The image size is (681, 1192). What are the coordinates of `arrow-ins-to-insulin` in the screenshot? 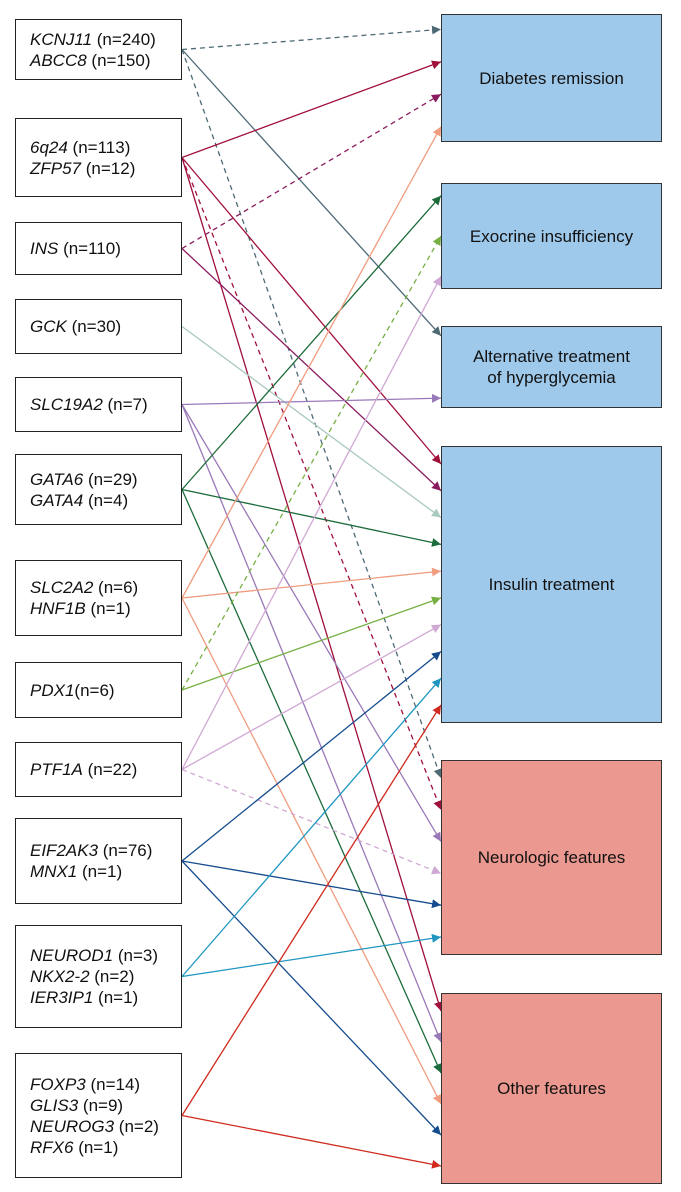 It's located at (311, 370).